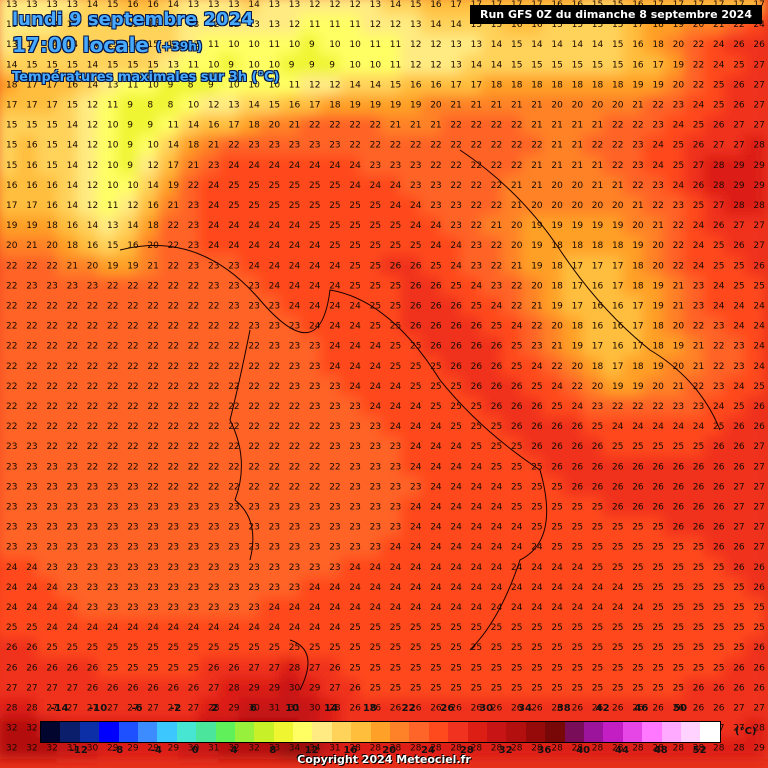  What do you see at coordinates (146, 77) in the screenshot?
I see `variable-title: Températures maximales sur 3h (°C)` at bounding box center [146, 77].